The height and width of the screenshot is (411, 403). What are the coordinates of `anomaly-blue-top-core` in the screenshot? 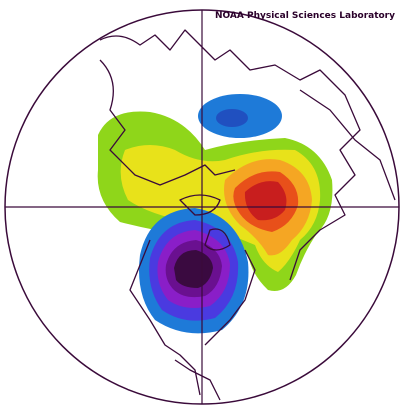 It's located at (232, 118).